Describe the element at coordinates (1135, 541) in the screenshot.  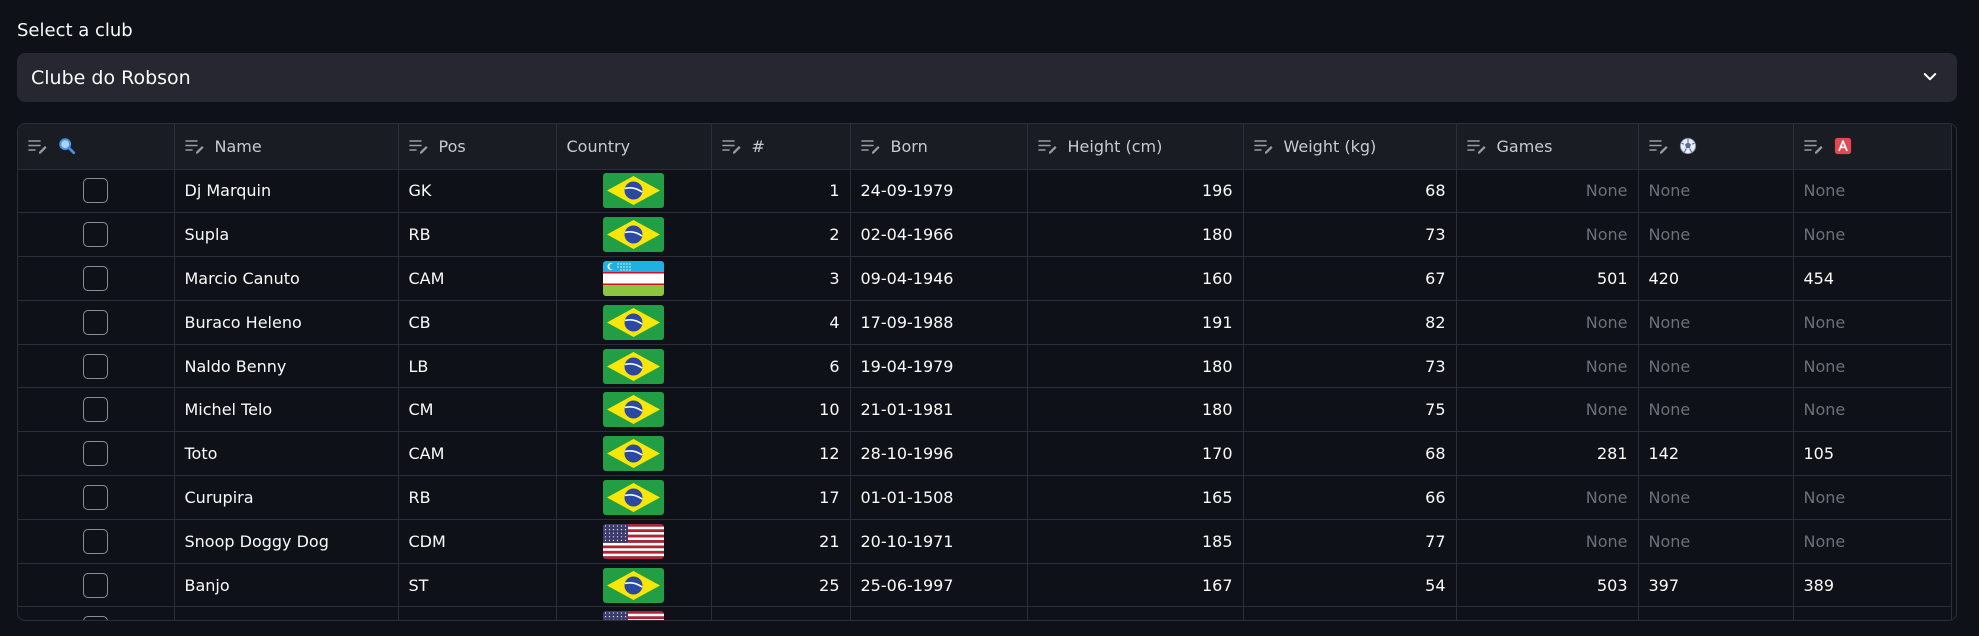
I see `height-cell: 185` at that location.